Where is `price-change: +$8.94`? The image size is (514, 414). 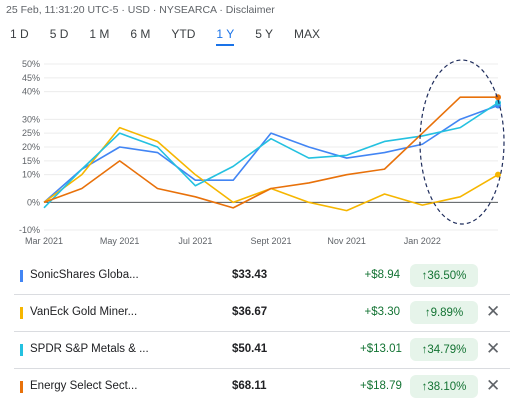
price-change: +$8.94 is located at coordinates (382, 275).